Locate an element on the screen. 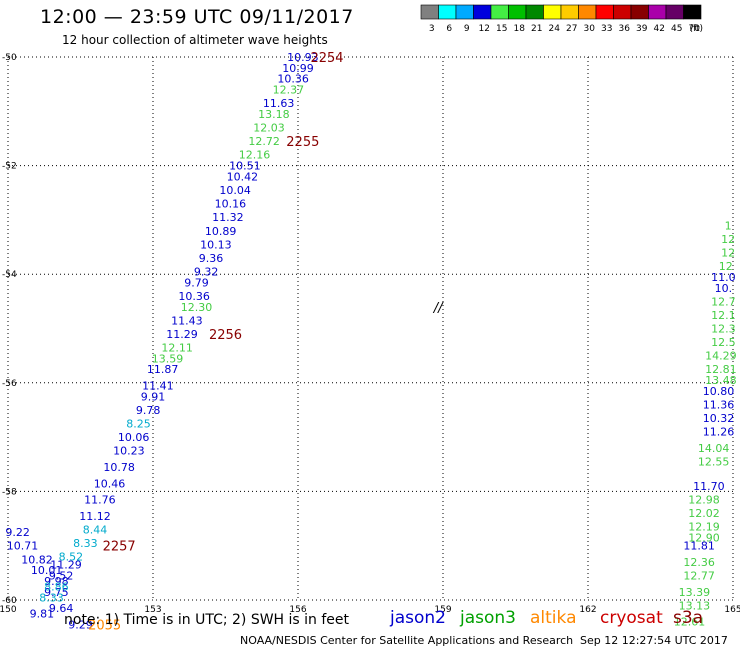 The width and height of the screenshot is (740, 650). wave-height-point: 11.32 is located at coordinates (228, 217).